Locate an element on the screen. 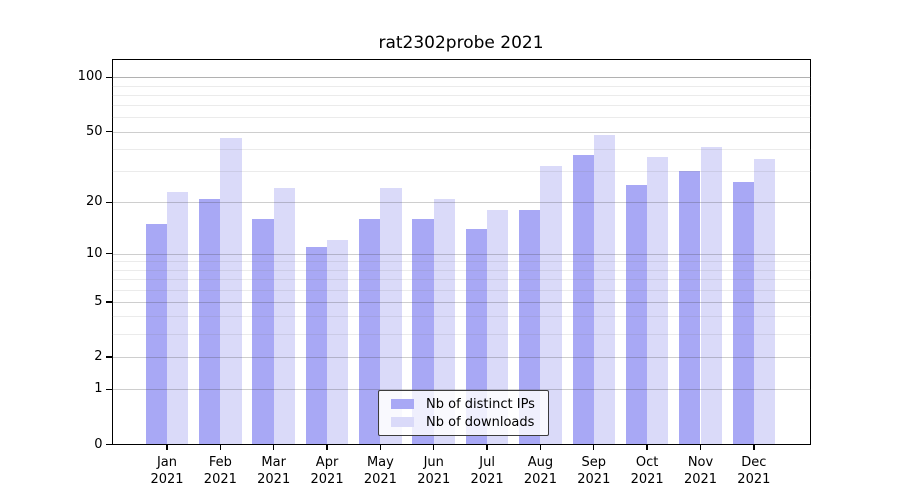 The image size is (900, 500). x-tick-label-sep: Sep 2021 is located at coordinates (594, 470).